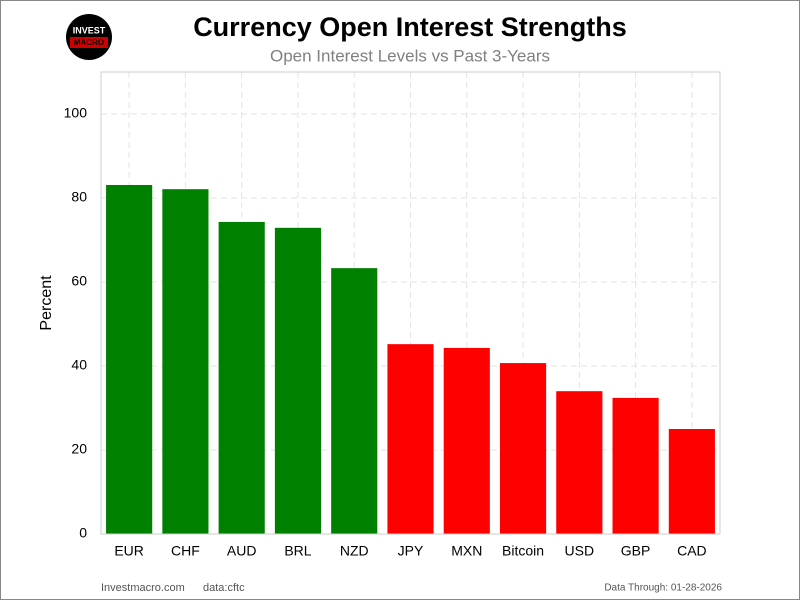 Image resolution: width=800 pixels, height=600 pixels. I want to click on y-tick-label: 40, so click(79, 365).